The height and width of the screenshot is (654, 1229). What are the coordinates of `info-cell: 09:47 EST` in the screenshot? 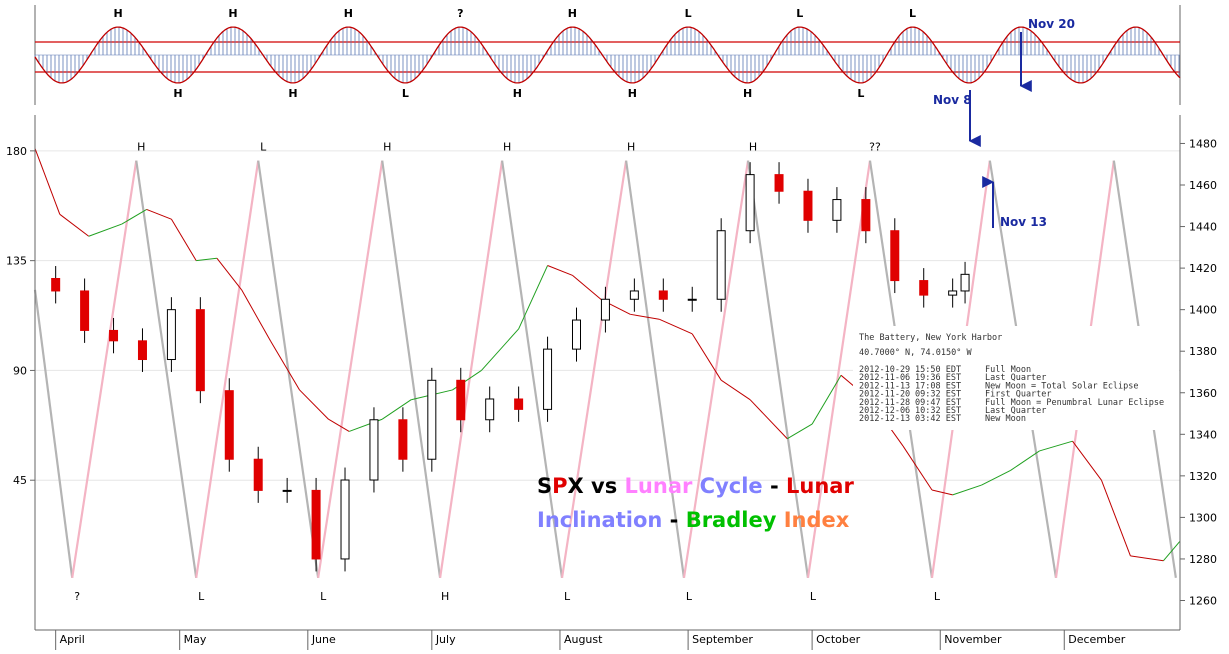 It's located at (938, 403).